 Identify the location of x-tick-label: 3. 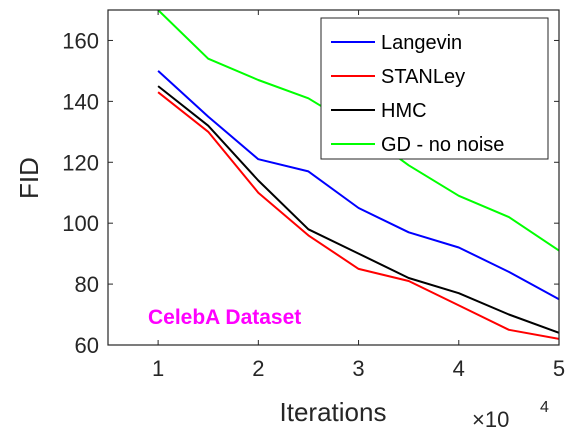
(358, 368).